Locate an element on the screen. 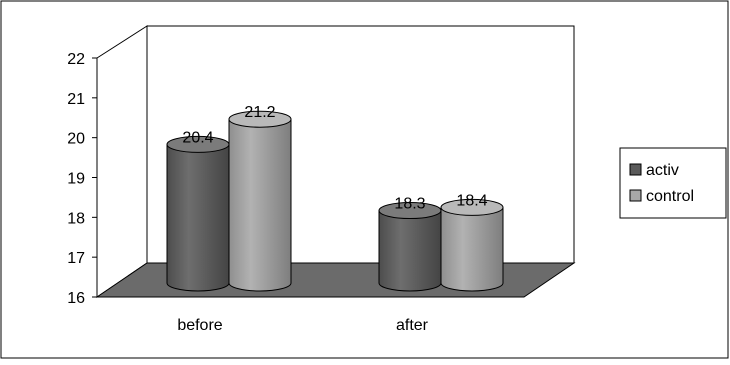 The width and height of the screenshot is (730, 365). bar-activ-before is located at coordinates (198, 213).